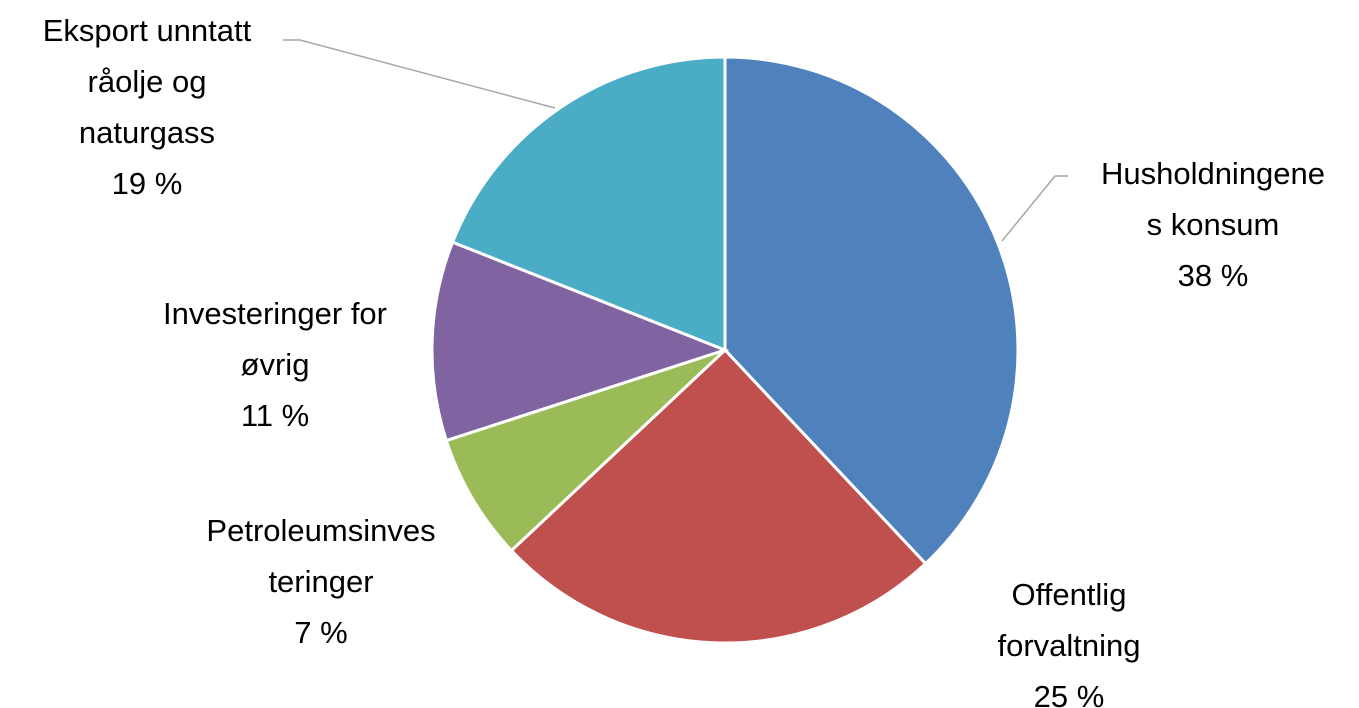  What do you see at coordinates (419, 74) in the screenshot?
I see `leader-line-eksport-unntatt-raolje-og-naturgass` at bounding box center [419, 74].